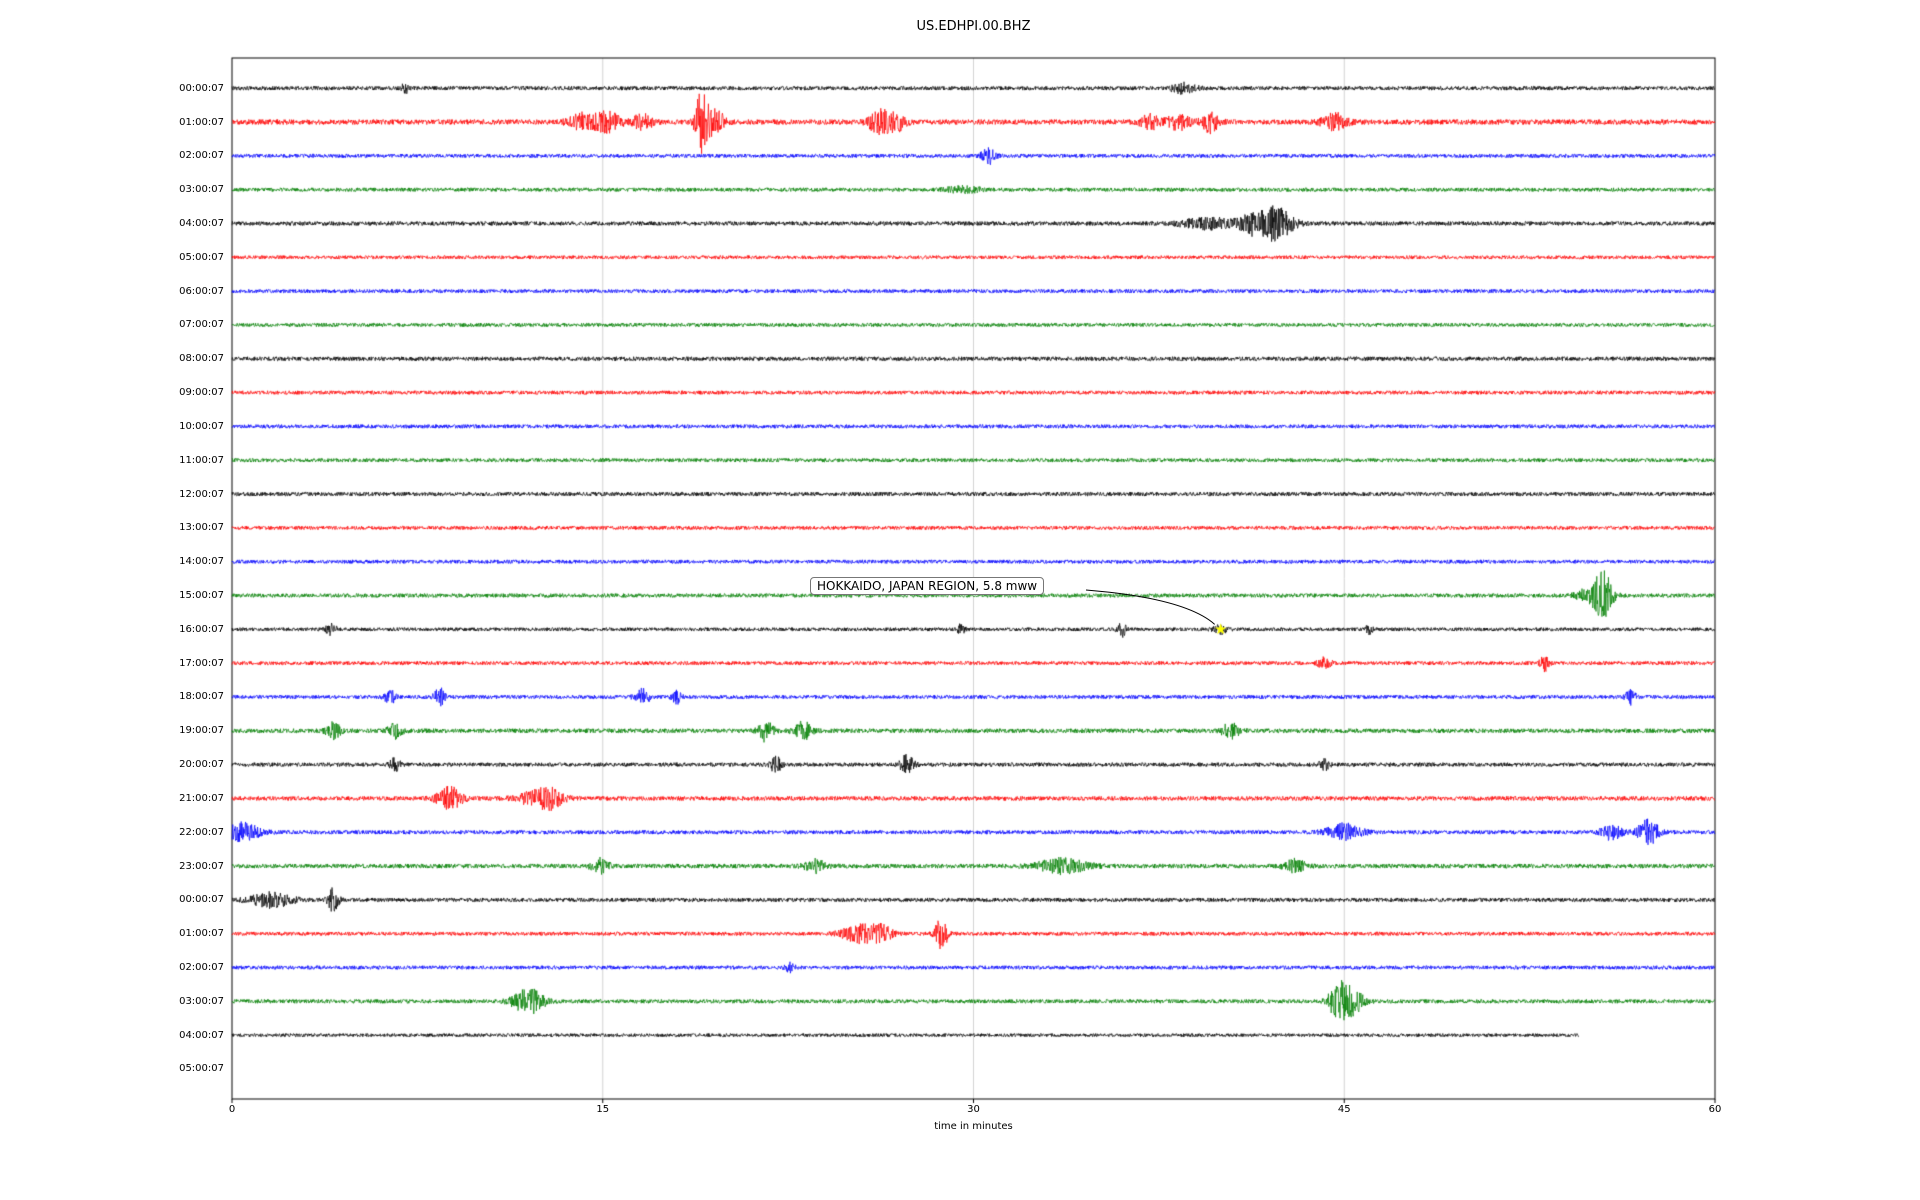 The width and height of the screenshot is (1920, 1200). I want to click on row-label: 06:00:07, so click(201, 291).